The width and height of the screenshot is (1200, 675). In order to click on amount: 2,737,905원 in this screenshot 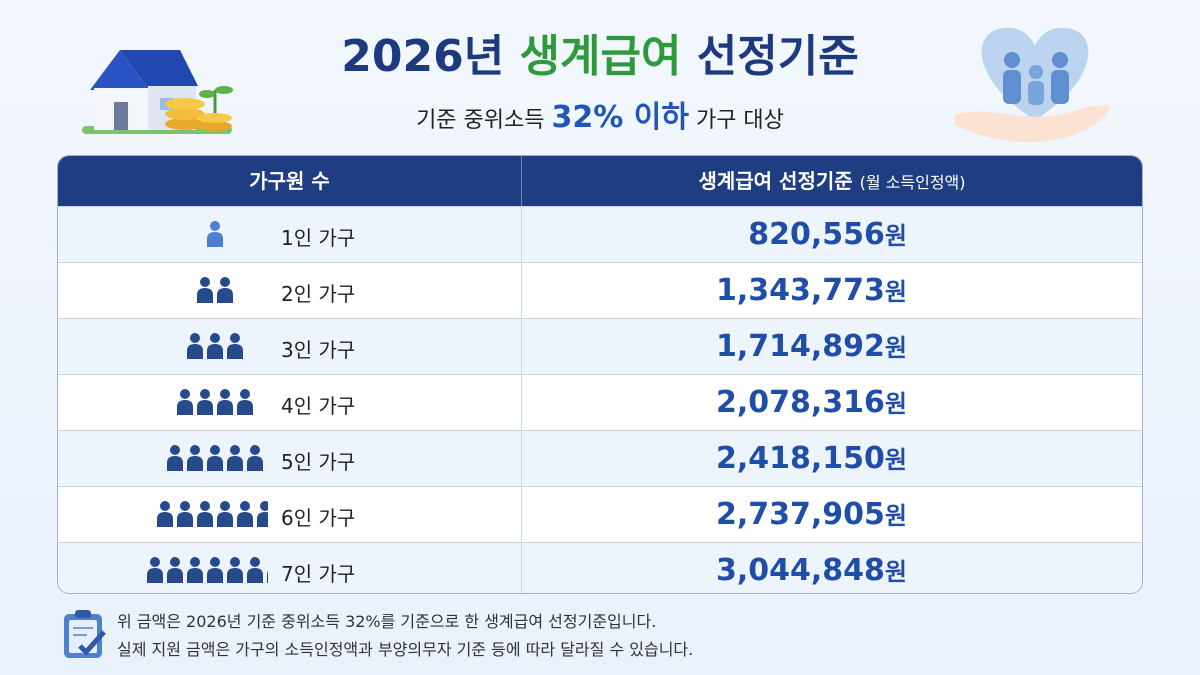, I will do `click(811, 514)`.